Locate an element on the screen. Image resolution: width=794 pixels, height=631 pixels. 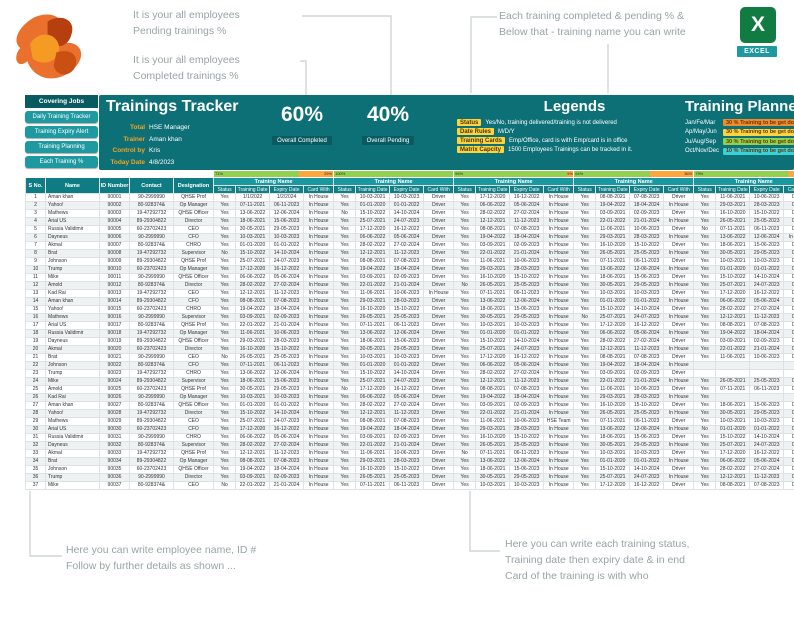
training-name-header: Training Name is located at coordinates (634, 181).